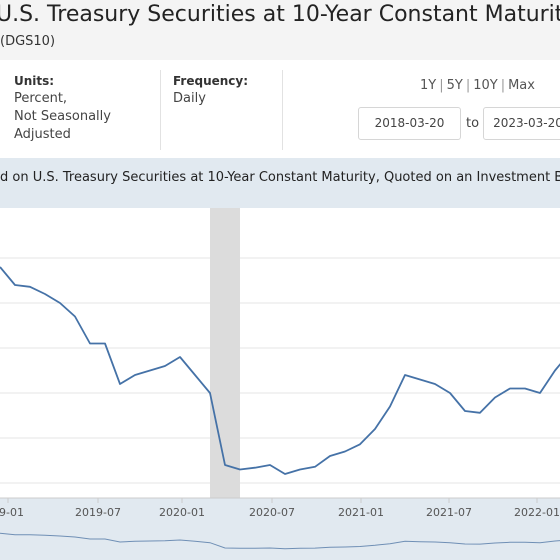 Image resolution: width=560 pixels, height=560 pixels. I want to click on range-10y-link: 10Y, so click(485, 85).